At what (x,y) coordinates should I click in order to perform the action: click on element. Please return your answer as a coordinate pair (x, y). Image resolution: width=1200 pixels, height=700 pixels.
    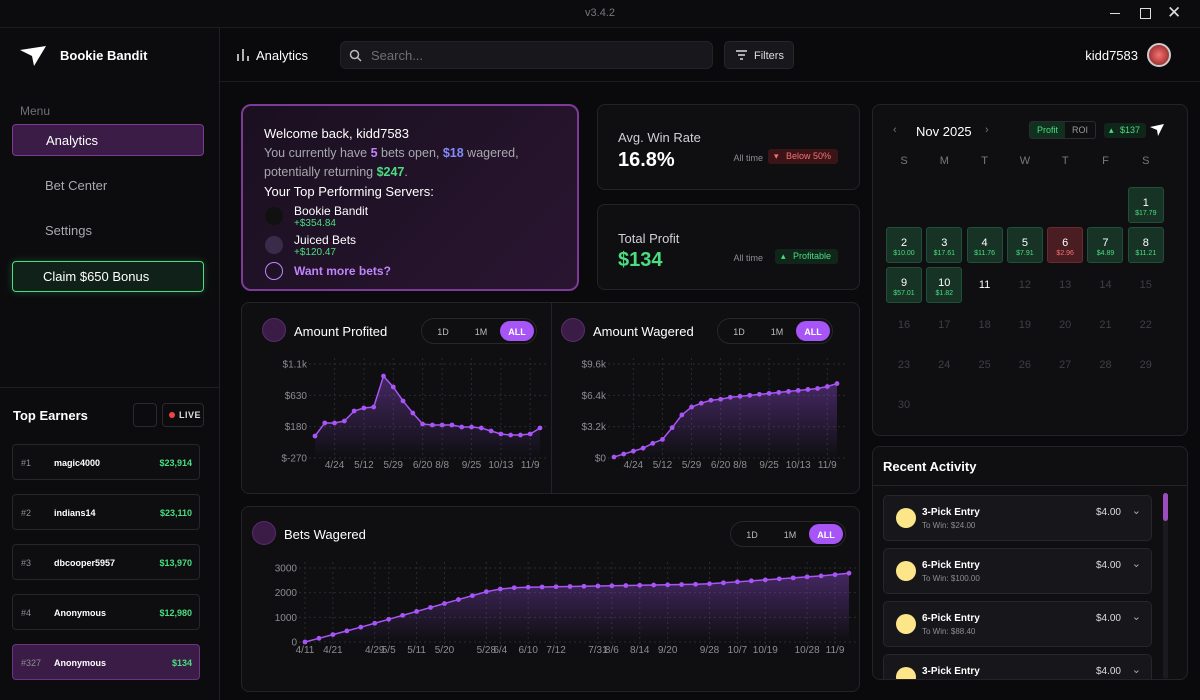
    Looking at the image, I should click on (33, 56).